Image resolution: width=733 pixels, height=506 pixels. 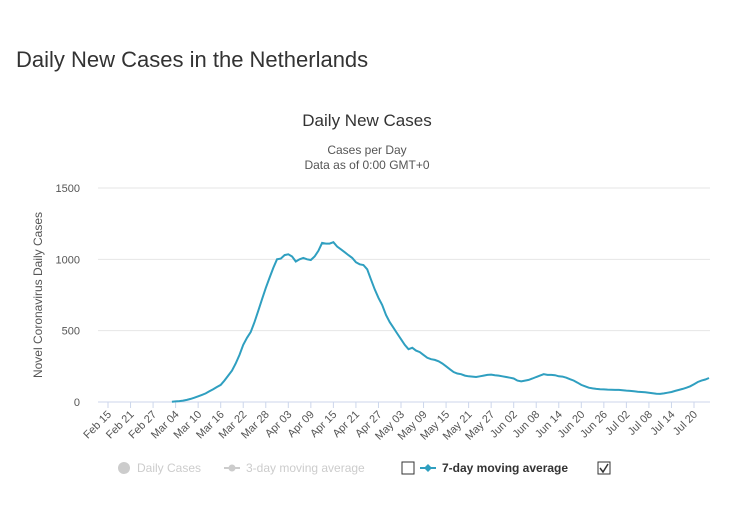 I want to click on page-title: Daily New Cases in the Netherlands, so click(x=192, y=59).